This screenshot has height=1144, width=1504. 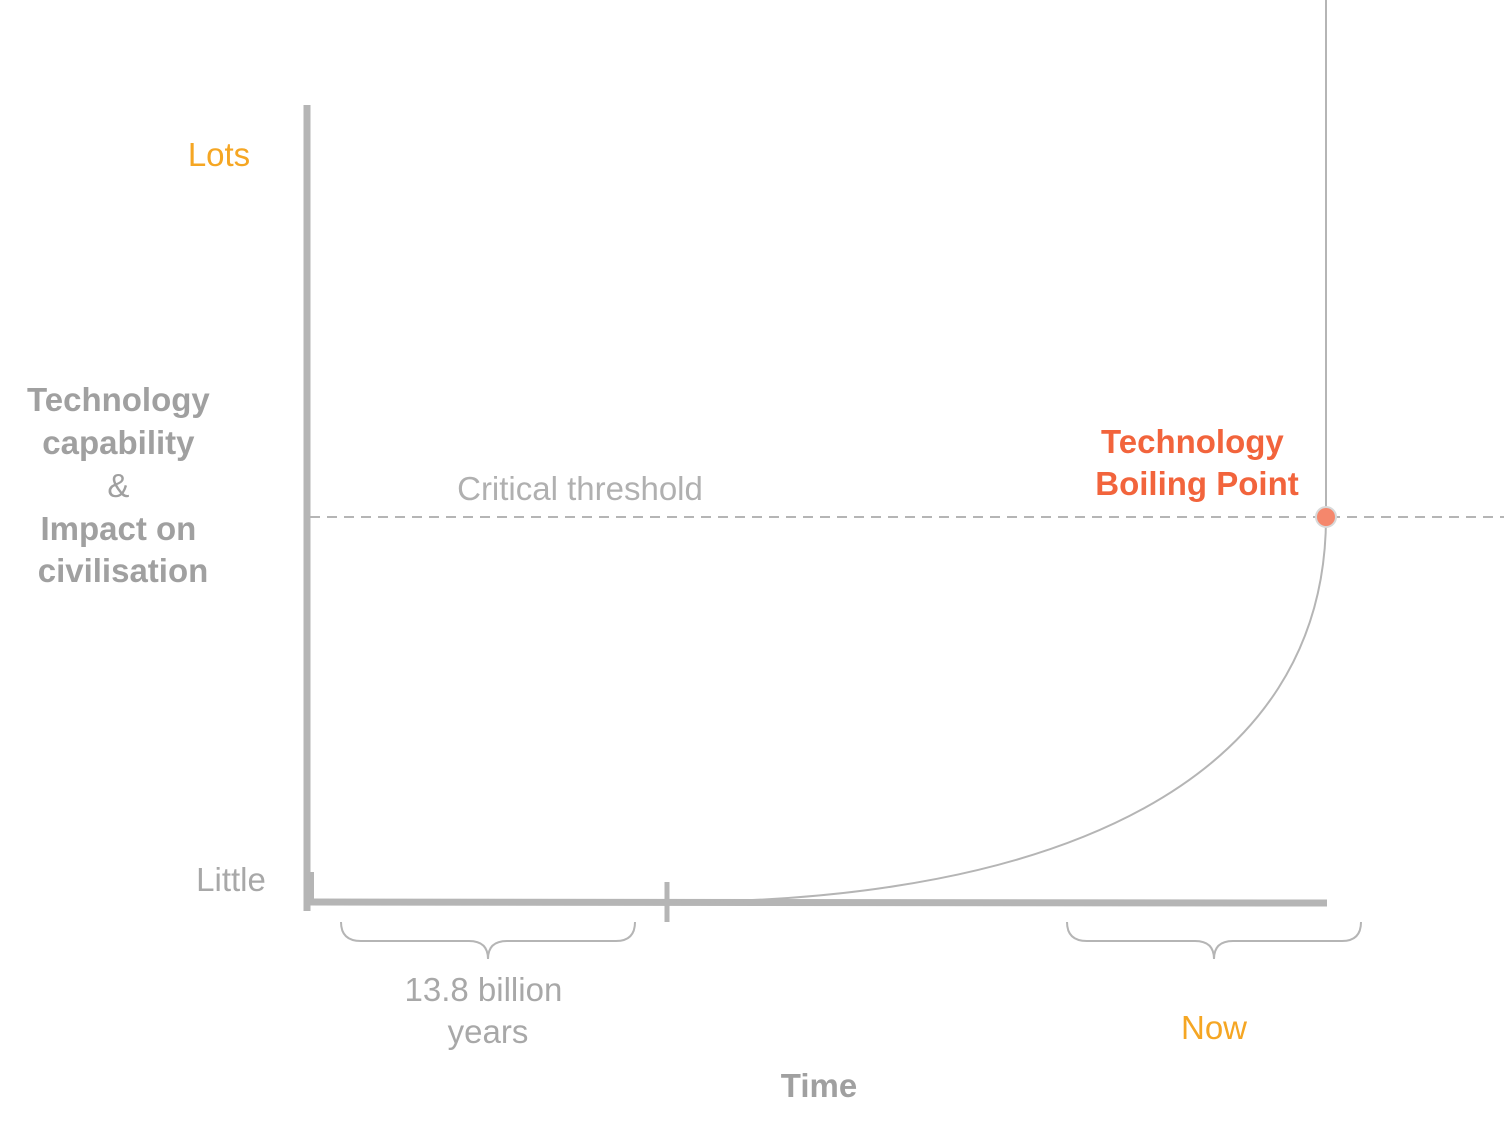 I want to click on y-axis-title-line-3: &, so click(x=118, y=485).